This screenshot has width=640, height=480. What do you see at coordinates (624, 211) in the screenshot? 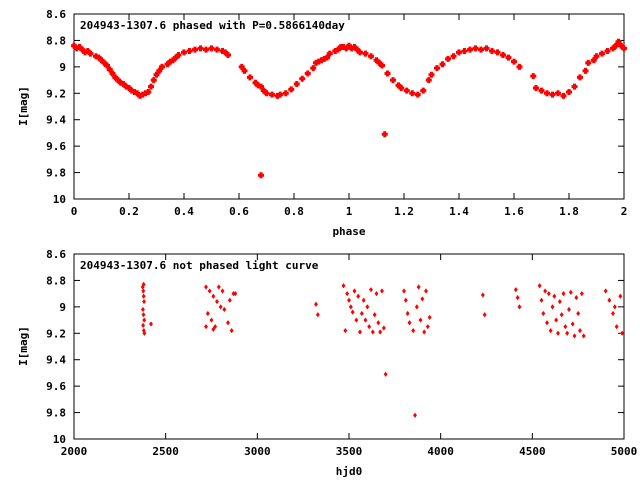
I see `x-tick-label: 2` at bounding box center [624, 211].